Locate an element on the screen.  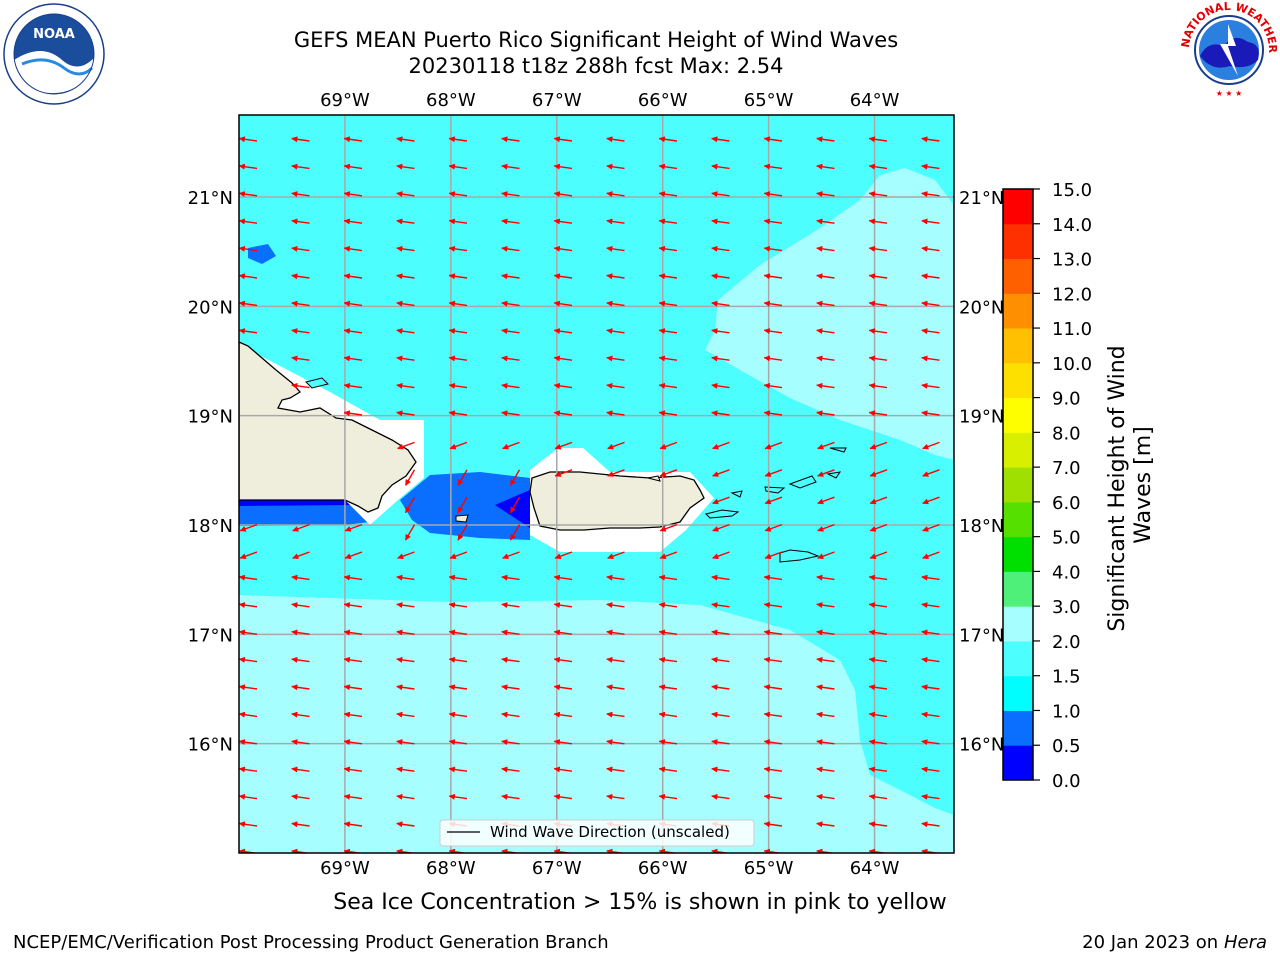
colorbar-tick-label: 7.0 is located at coordinates (1066, 468).